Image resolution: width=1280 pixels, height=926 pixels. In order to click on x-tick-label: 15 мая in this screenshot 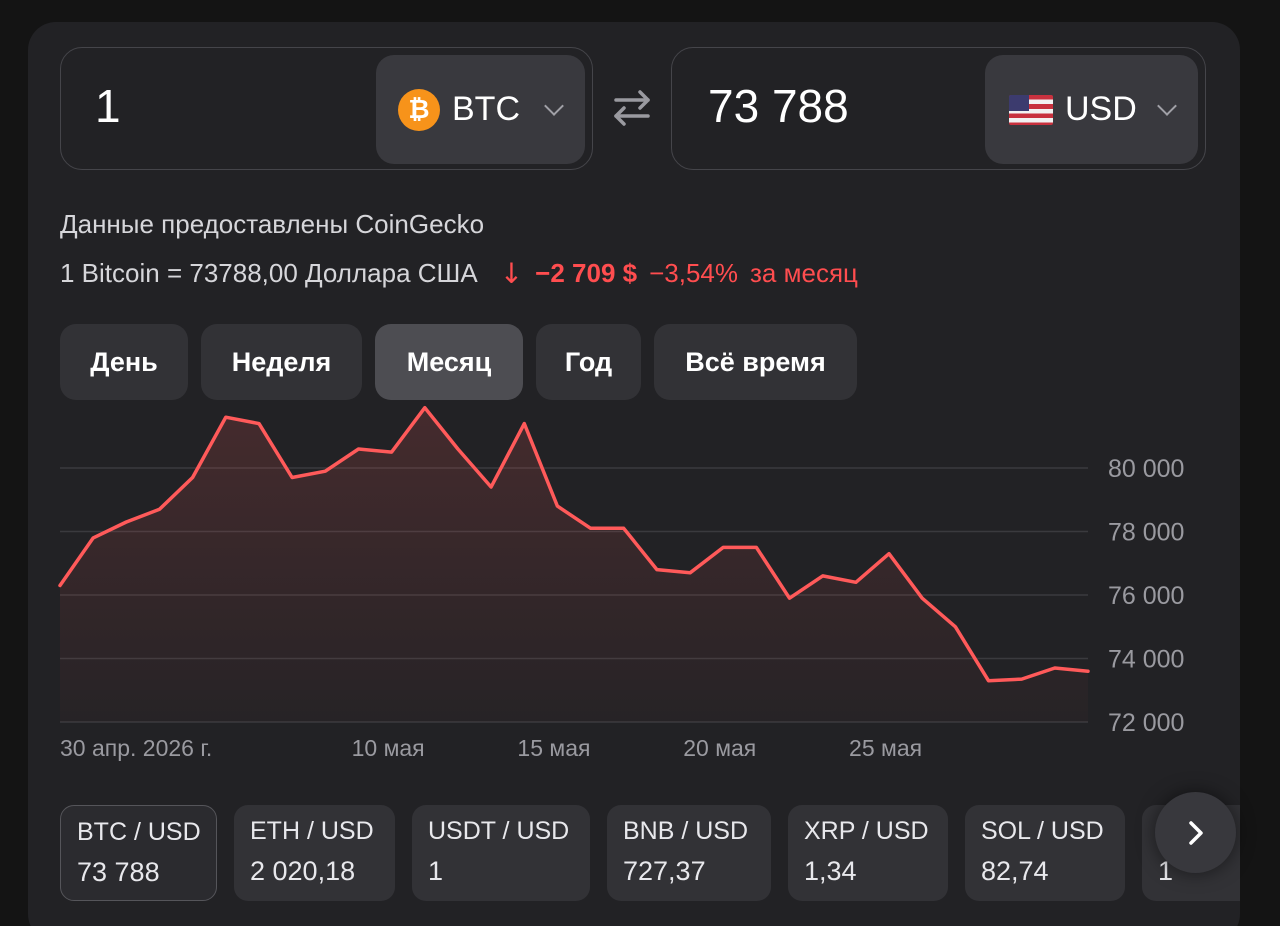, I will do `click(553, 748)`.